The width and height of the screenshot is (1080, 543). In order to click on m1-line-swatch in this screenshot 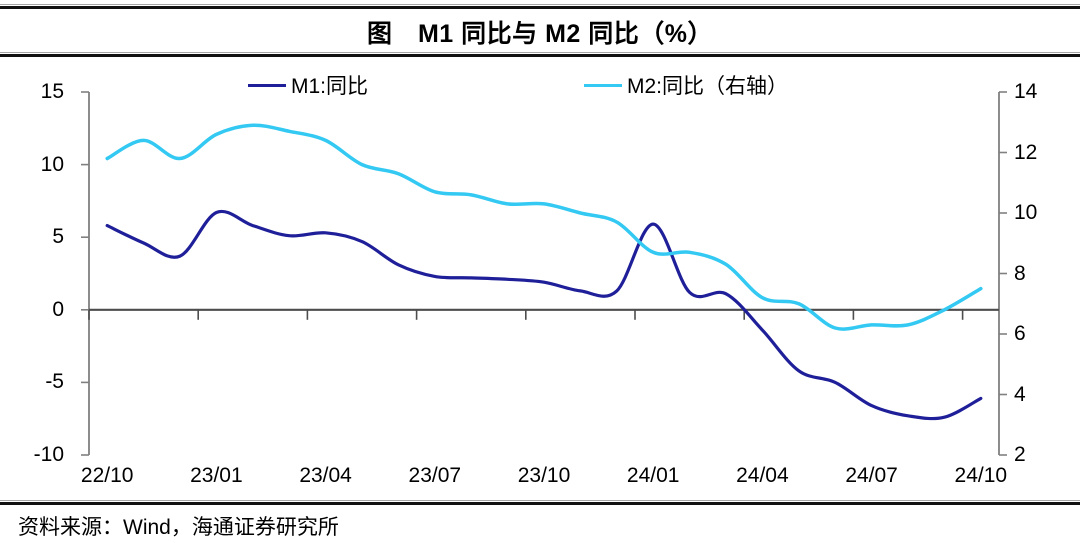, I will do `click(267, 85)`.